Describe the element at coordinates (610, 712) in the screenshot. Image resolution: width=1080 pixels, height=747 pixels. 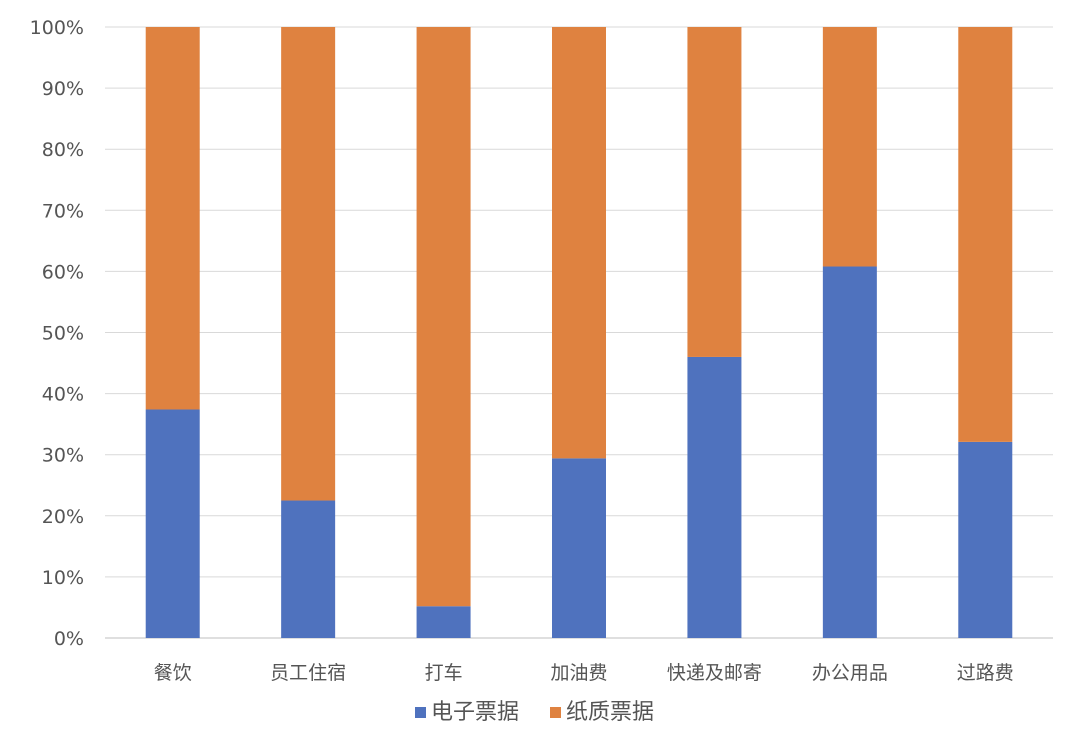
I see `legend-label-paper: 纸质票据` at that location.